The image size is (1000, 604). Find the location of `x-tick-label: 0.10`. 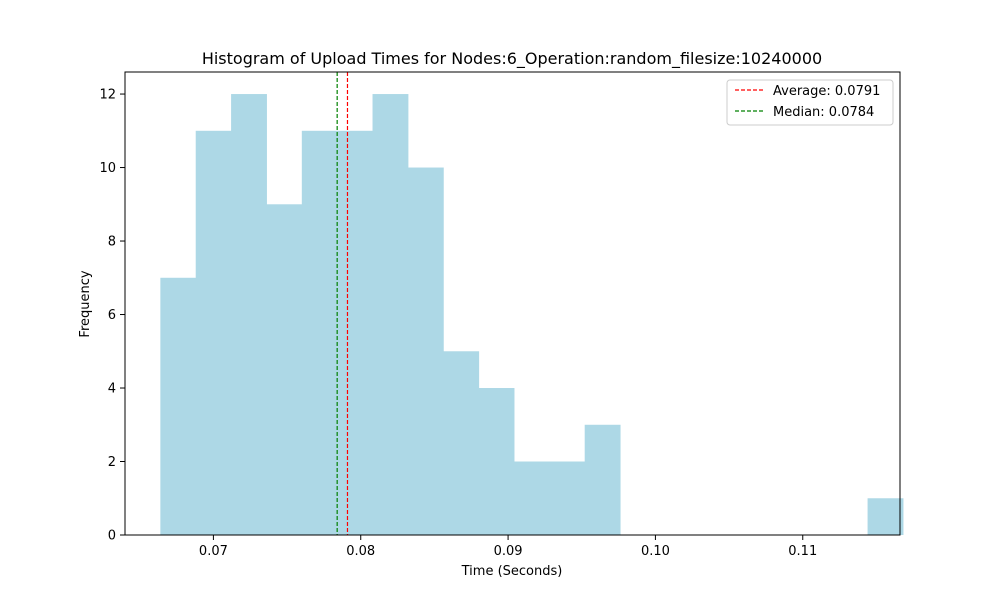

x-tick-label: 0.10 is located at coordinates (655, 551).